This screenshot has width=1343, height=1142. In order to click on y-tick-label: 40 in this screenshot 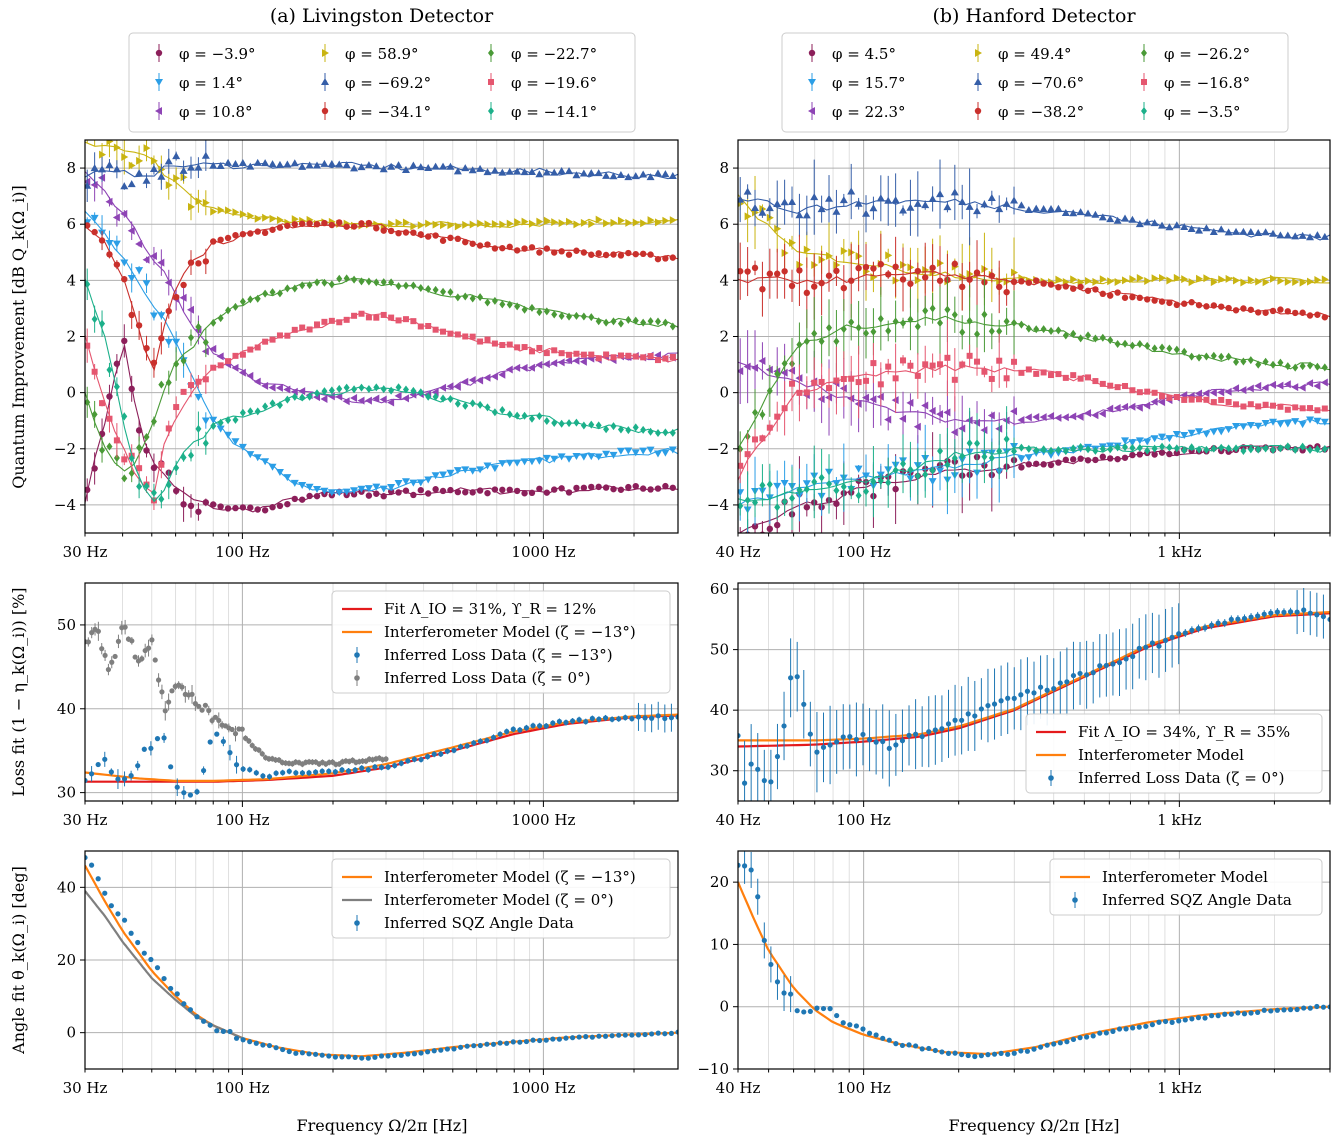, I will do `click(66, 887)`.